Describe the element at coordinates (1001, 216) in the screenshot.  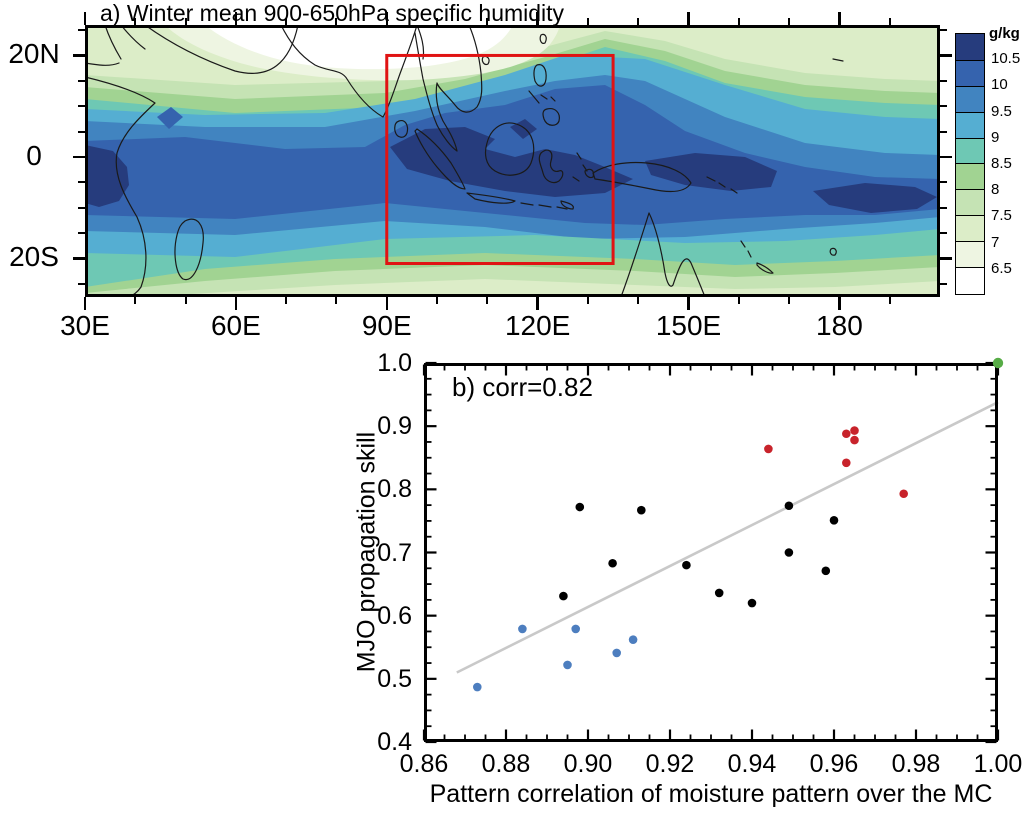
I see `colorbar-tick-label: 7.5` at that location.